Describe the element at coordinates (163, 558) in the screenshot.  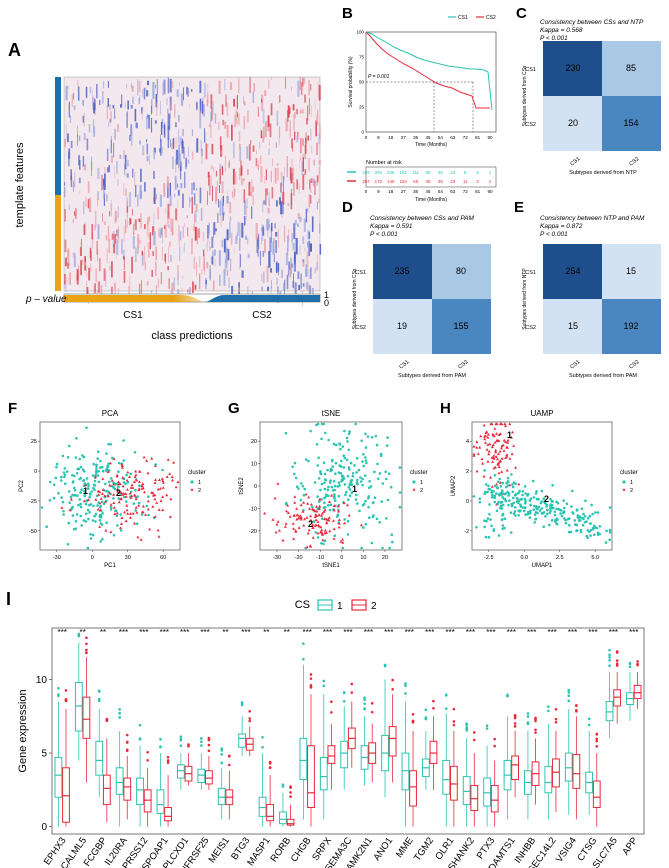
I see `scatter-x-tick: 60` at that location.